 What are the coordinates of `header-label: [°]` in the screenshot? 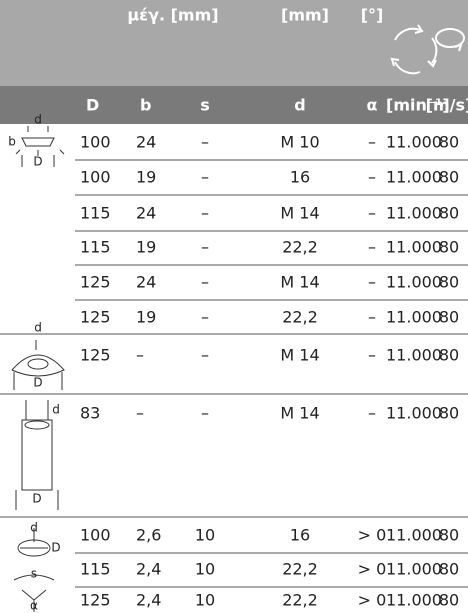 It's located at (372, 15).